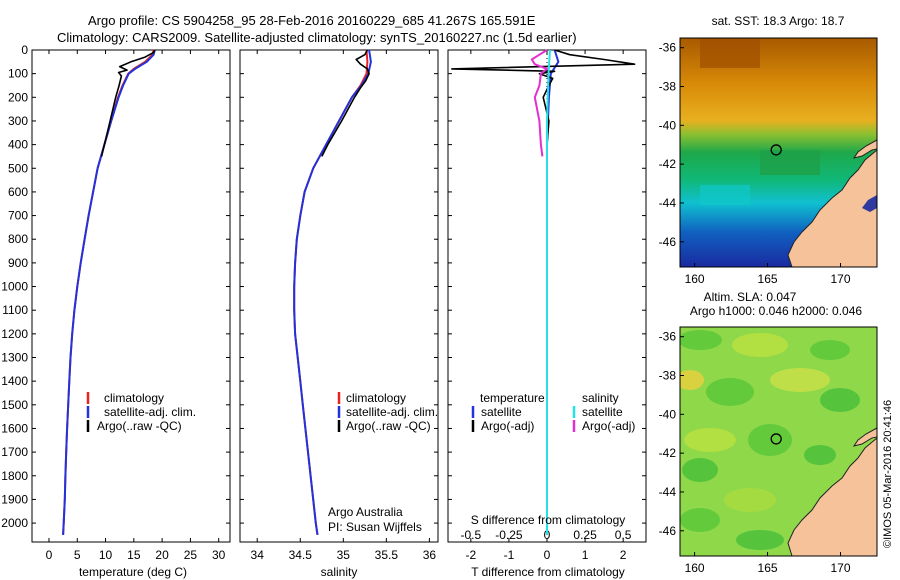  I want to click on x-tick-label: 35, so click(344, 555).